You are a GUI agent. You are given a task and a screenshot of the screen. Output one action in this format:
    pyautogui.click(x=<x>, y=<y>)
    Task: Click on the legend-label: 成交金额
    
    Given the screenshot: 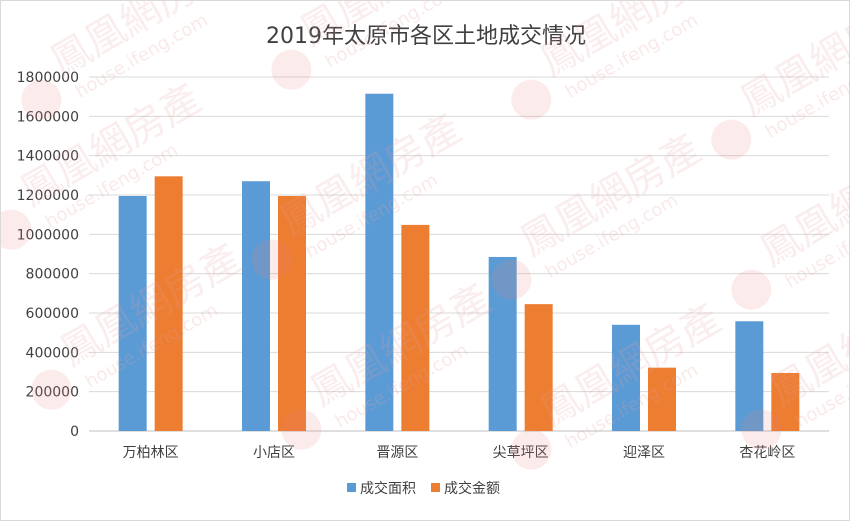 What is the action you would take?
    pyautogui.click(x=472, y=488)
    